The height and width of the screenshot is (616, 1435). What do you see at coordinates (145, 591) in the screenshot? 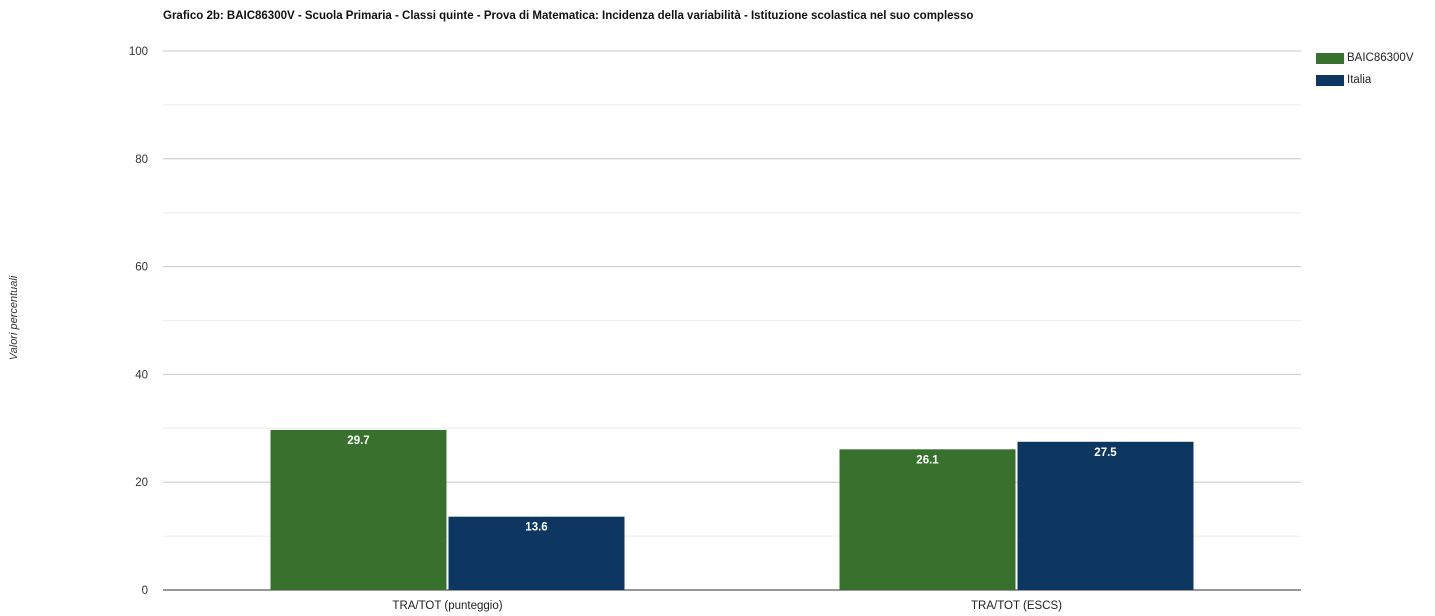
I see `y-tick-label: 0` at bounding box center [145, 591].